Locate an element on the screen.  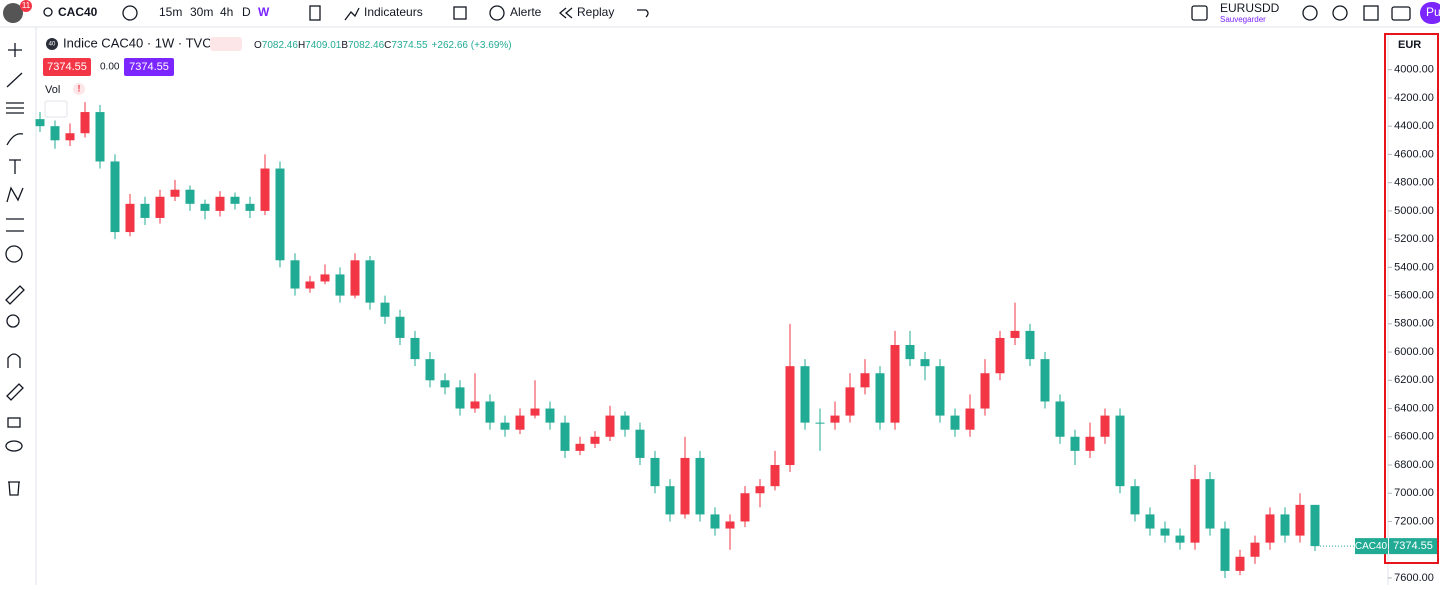
lock-drawing-tool is located at coordinates (15, 392).